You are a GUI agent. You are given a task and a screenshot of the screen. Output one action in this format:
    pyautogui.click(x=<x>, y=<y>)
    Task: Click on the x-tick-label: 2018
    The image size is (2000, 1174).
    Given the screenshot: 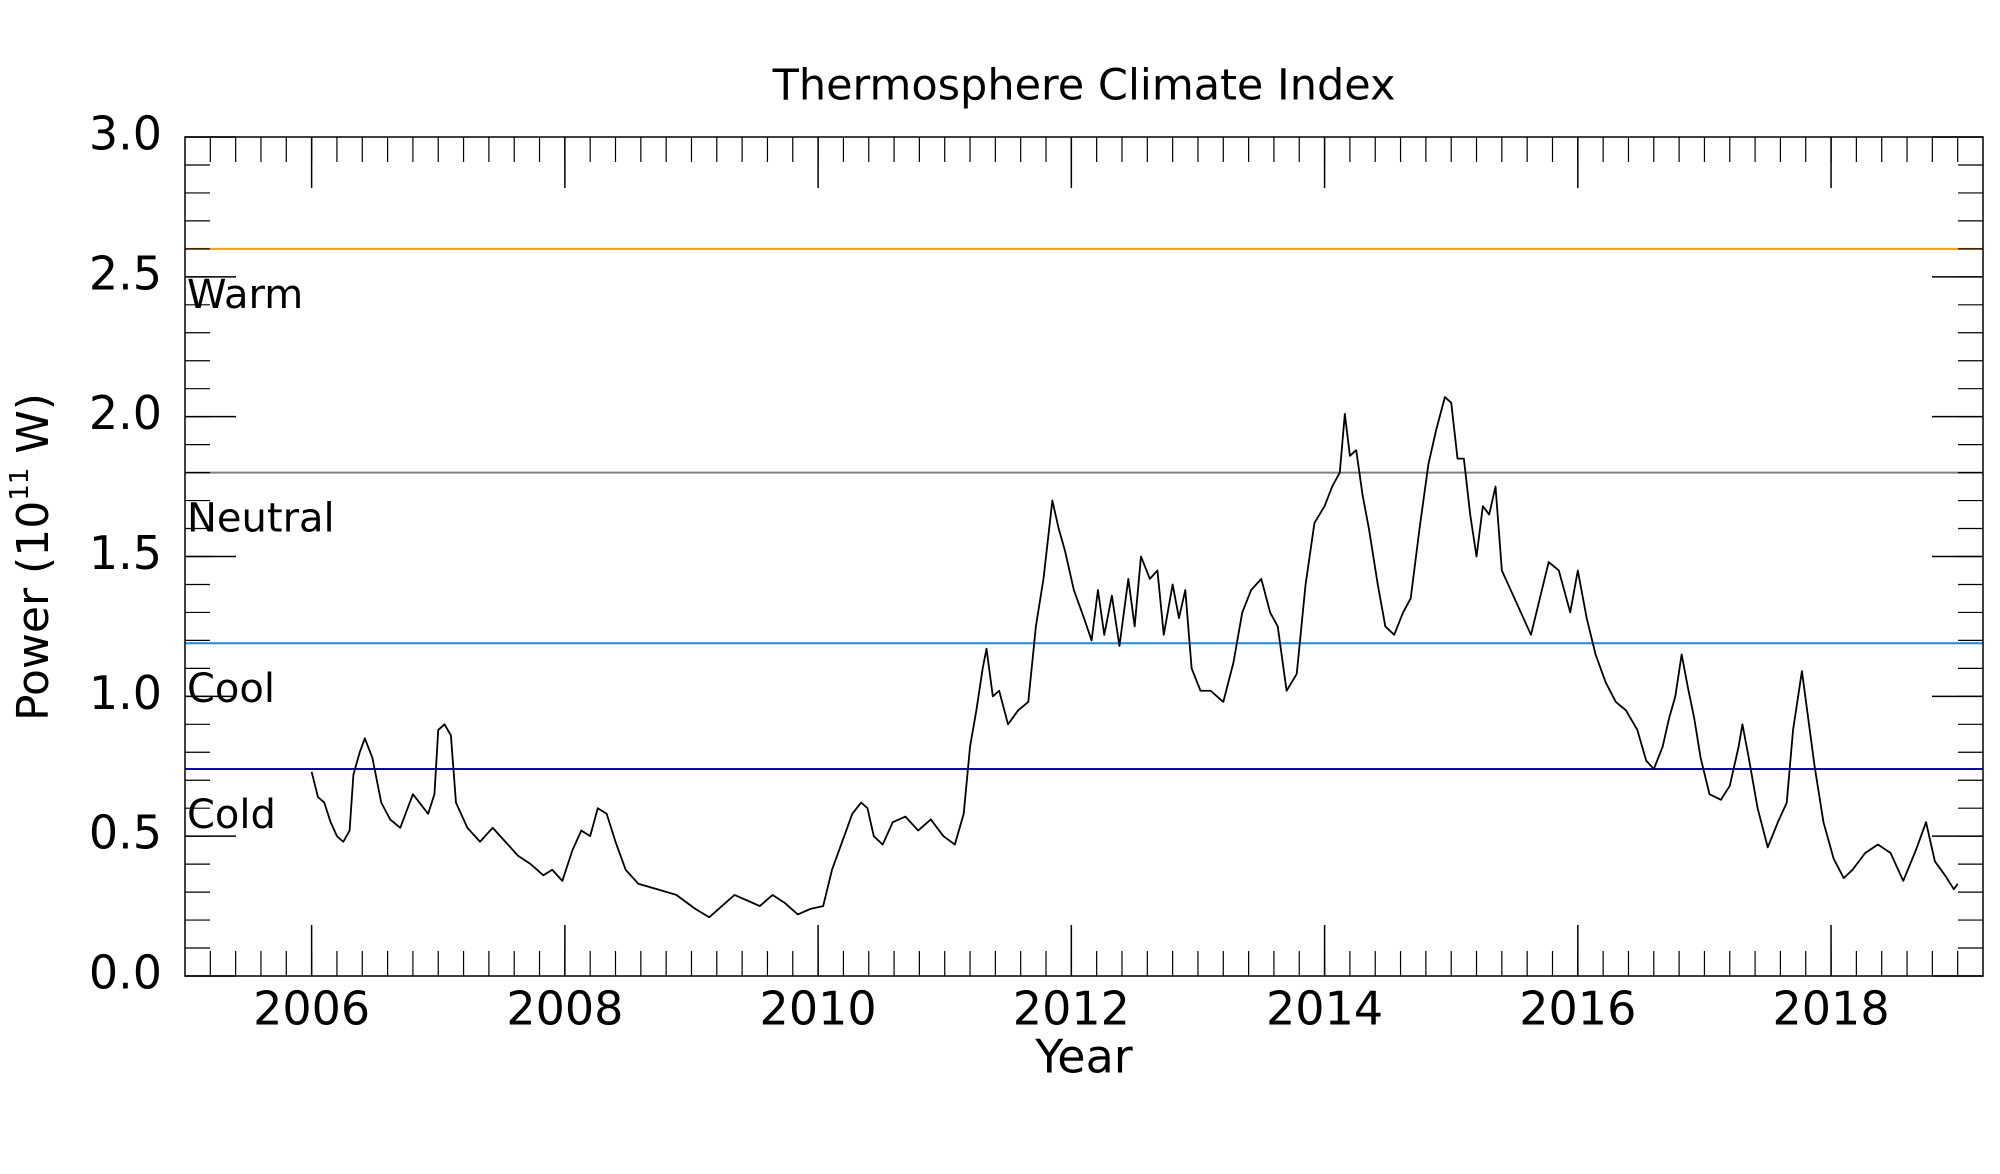 What is the action you would take?
    pyautogui.click(x=1831, y=1009)
    